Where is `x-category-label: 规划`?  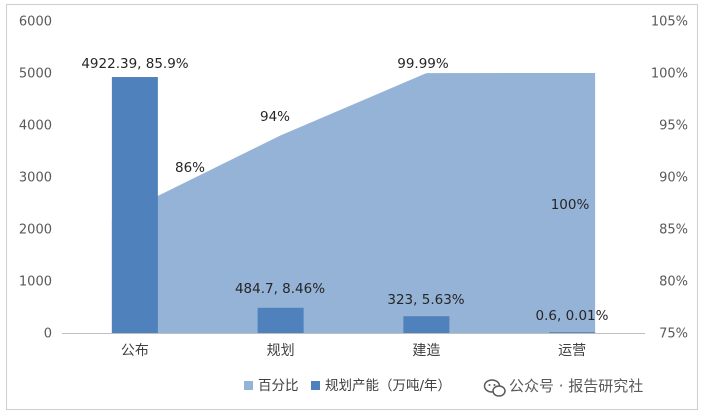 x-category-label: 规划 is located at coordinates (281, 351).